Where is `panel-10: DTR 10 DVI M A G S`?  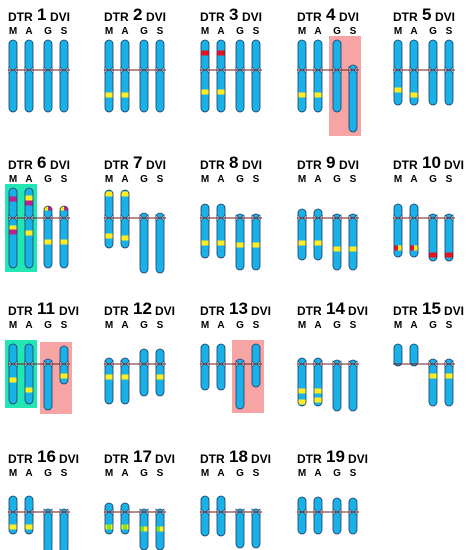
panel-10: DTR 10 DVI M A G S is located at coordinates (428, 207).